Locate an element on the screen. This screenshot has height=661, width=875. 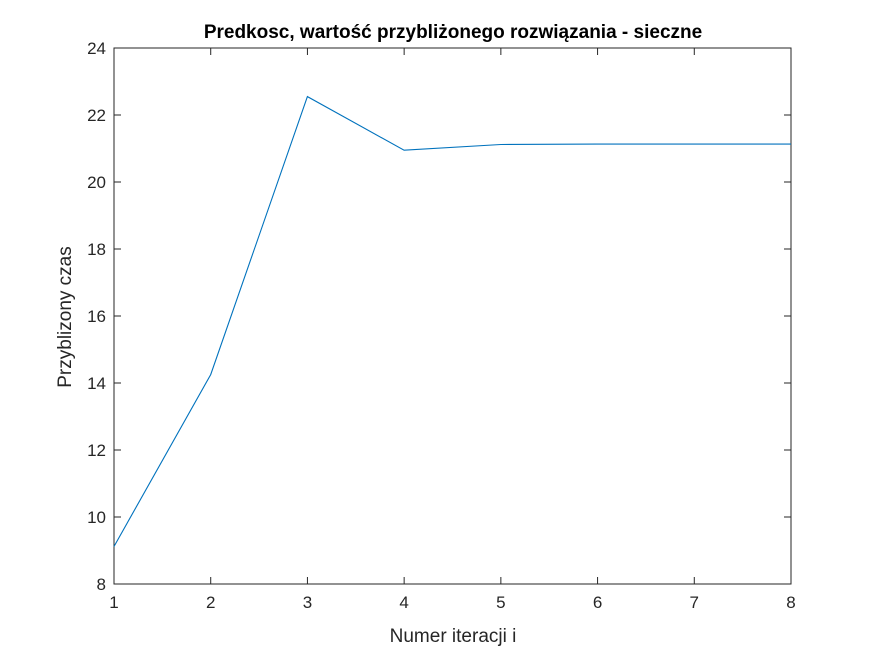
y-tick-label: 8 is located at coordinates (101, 584).